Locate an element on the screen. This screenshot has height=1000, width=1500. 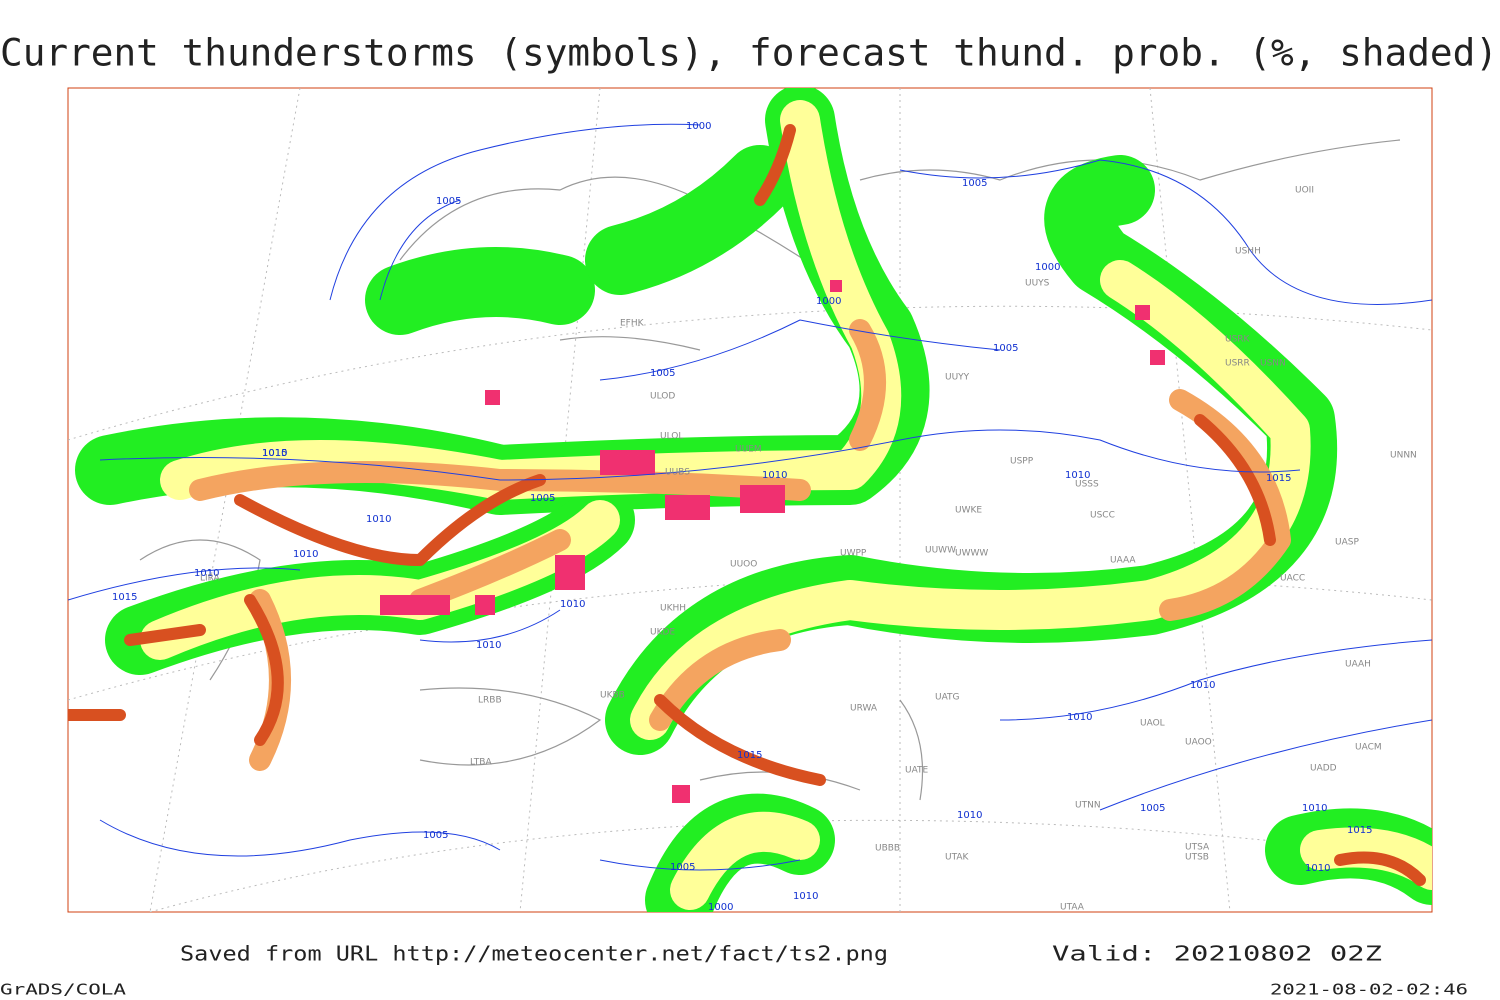
station-label: UTNN is located at coordinates (1088, 806).